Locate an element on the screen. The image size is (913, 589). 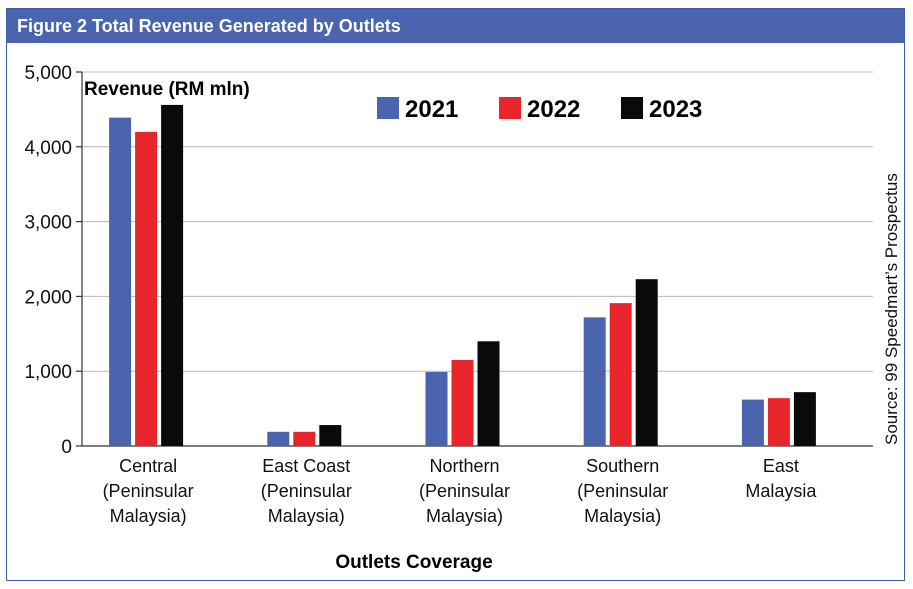
x-tick-label: Malaysia is located at coordinates (781, 491).